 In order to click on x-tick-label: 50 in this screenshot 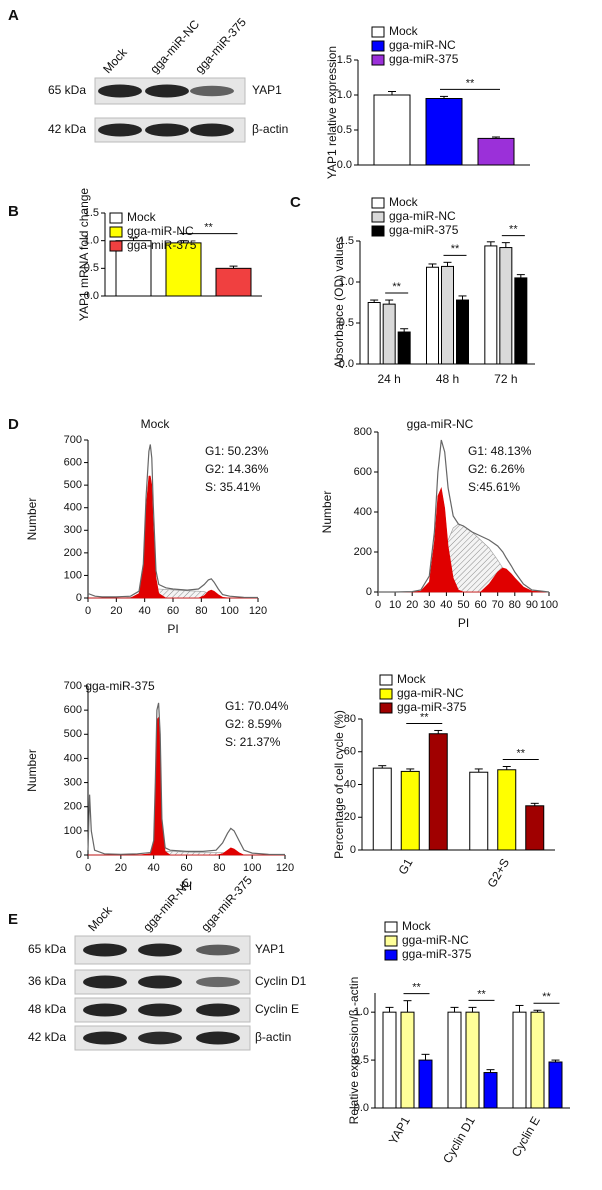, I will do `click(463, 605)`.